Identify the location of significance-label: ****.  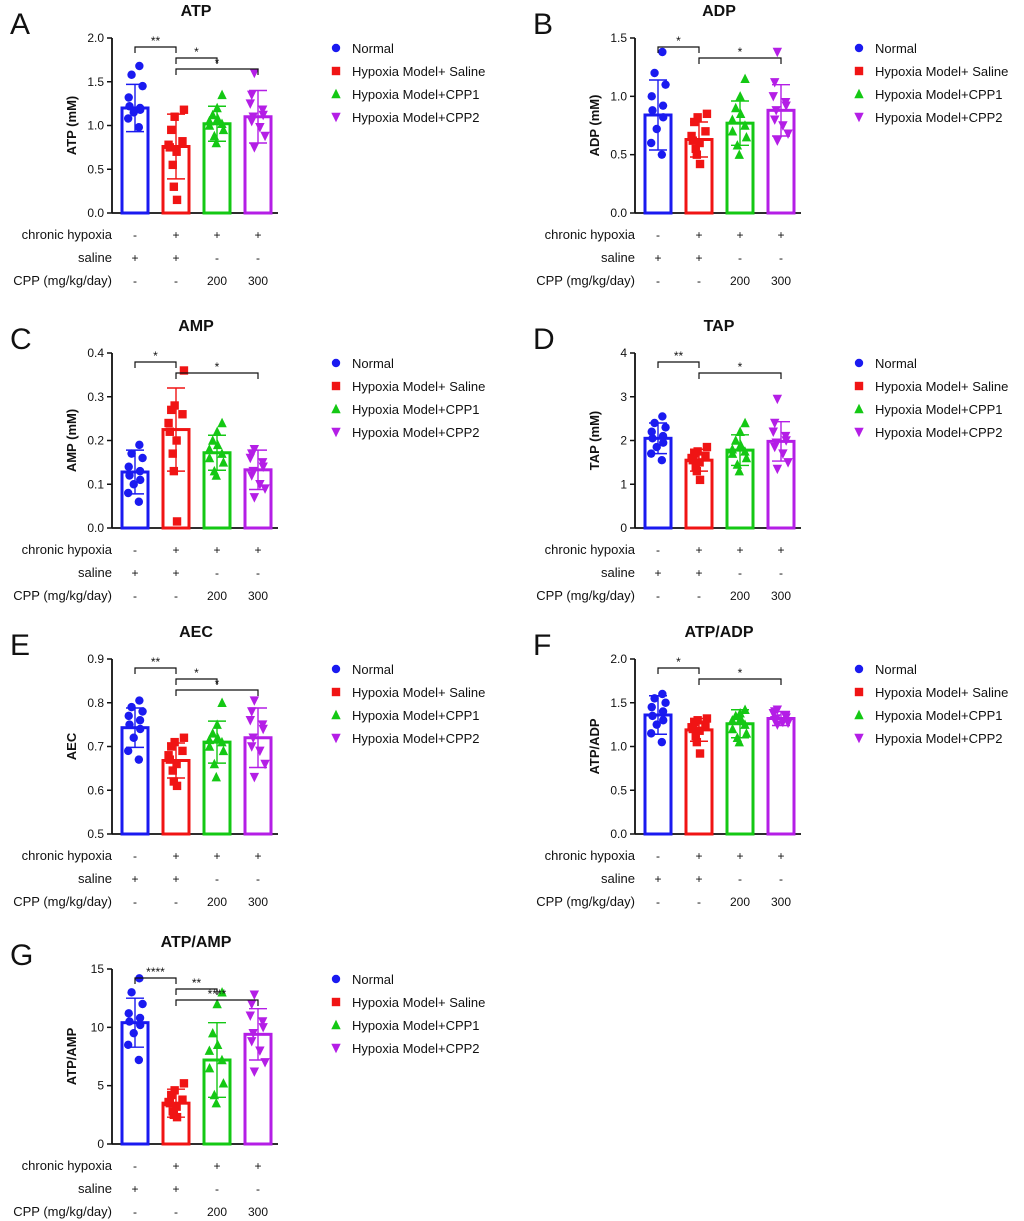
(217, 994).